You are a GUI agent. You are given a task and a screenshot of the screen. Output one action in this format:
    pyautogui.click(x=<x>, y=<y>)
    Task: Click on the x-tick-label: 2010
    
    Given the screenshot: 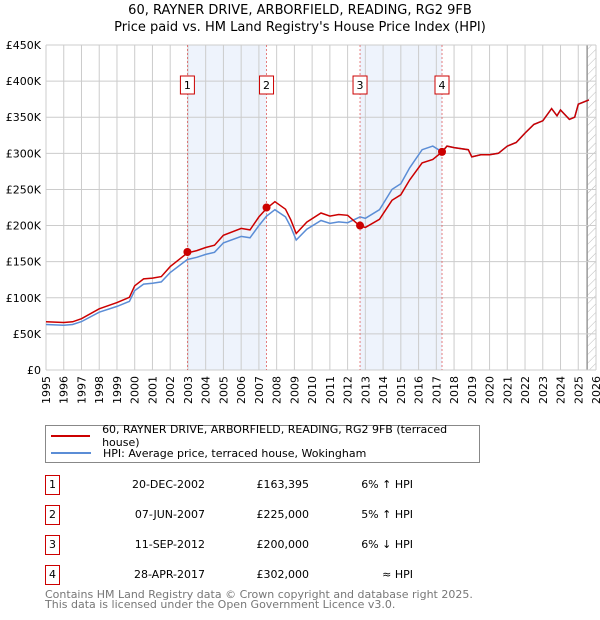 What is the action you would take?
    pyautogui.click(x=312, y=390)
    